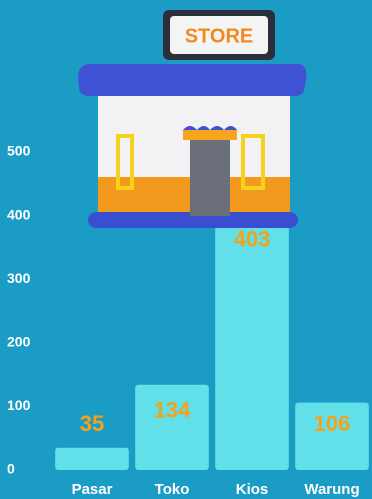 This screenshot has width=372, height=499. Describe the element at coordinates (92, 489) in the screenshot. I see `x-tick-label: Pasar` at that location.